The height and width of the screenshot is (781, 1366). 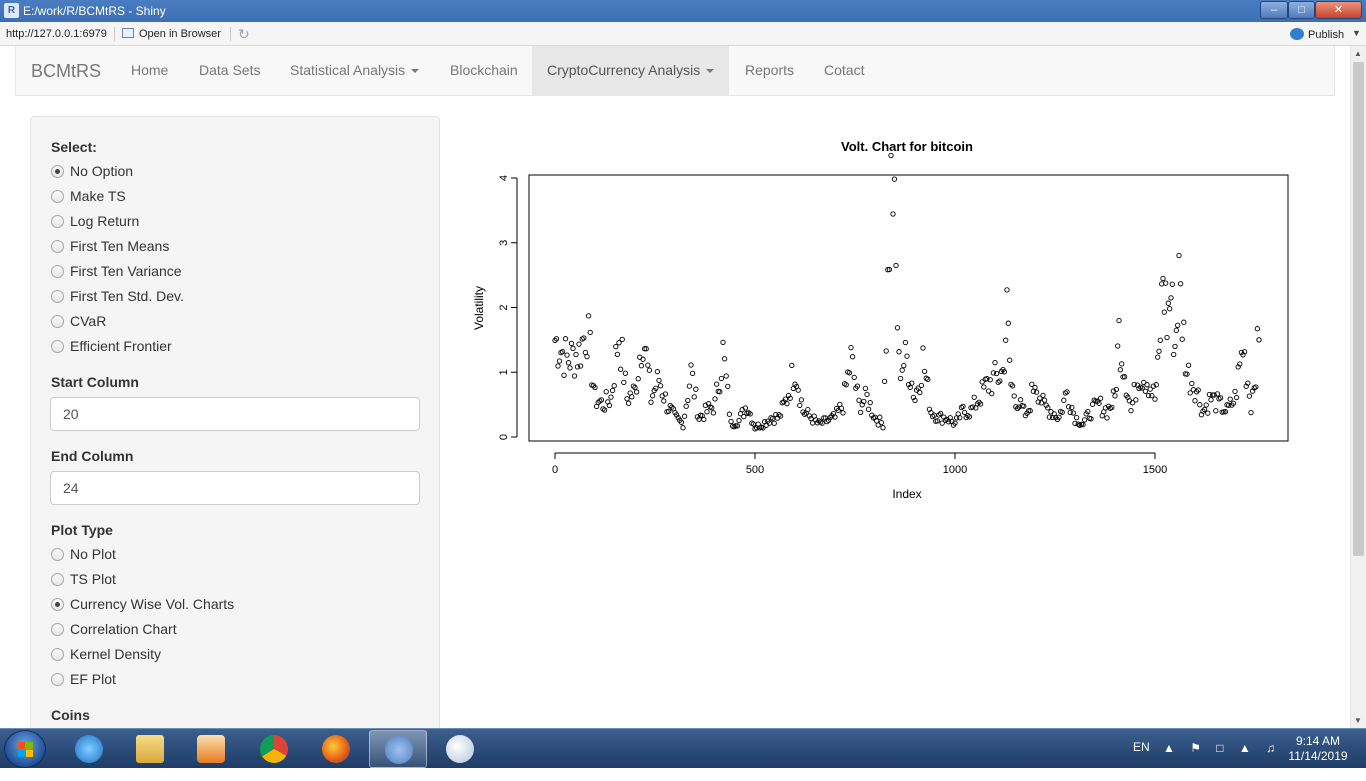 I want to click on system-tray-icons: ▲ ⚑ □ ▲ ♫, so click(x=1222, y=748).